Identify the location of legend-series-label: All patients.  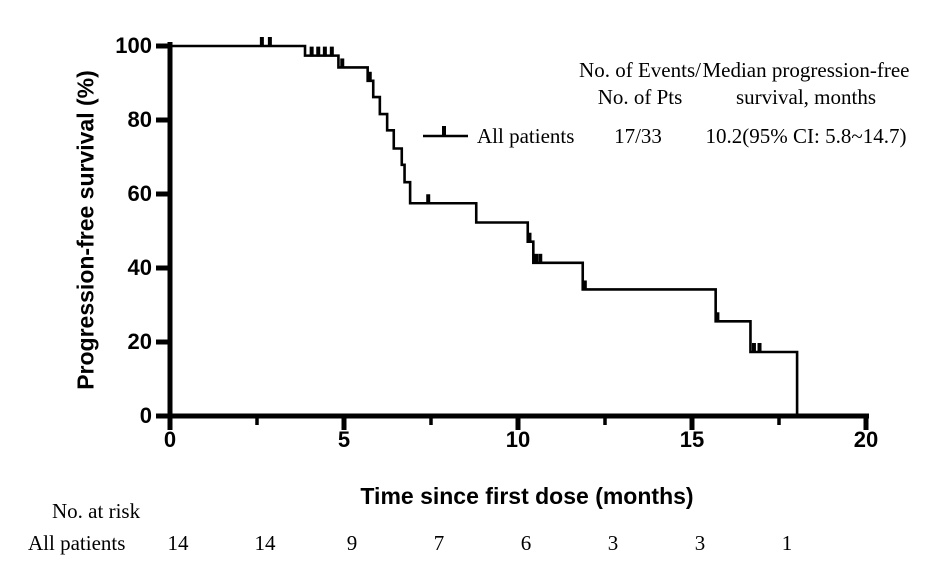
(526, 136).